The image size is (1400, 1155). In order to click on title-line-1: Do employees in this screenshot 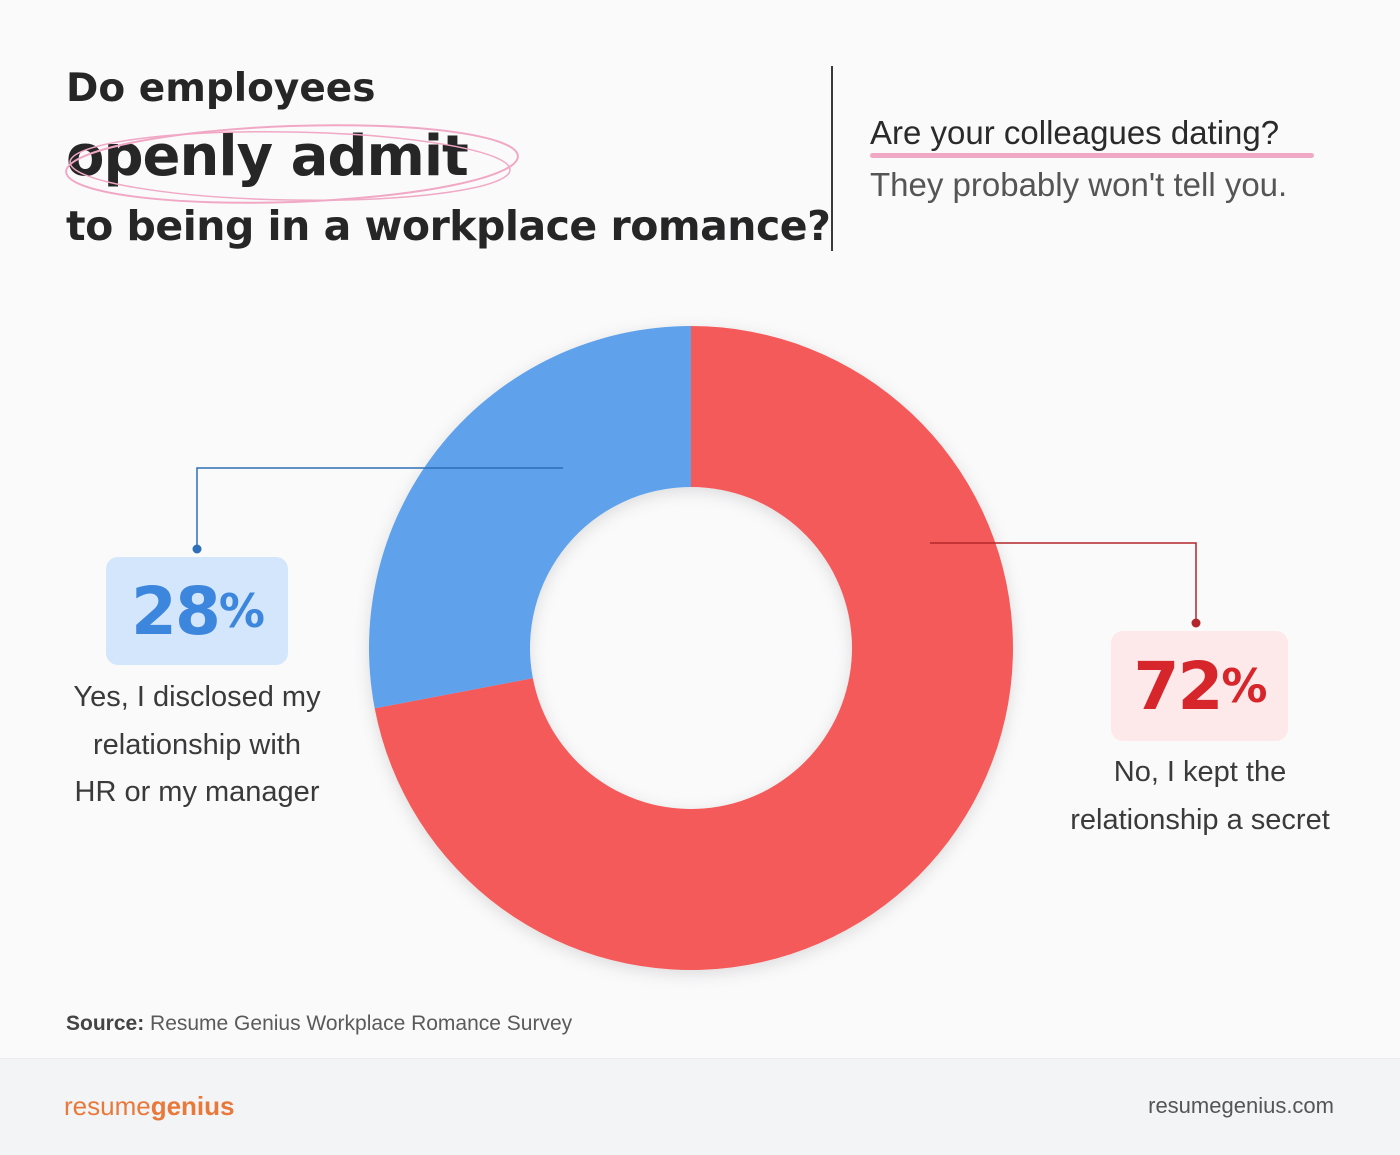, I will do `click(221, 88)`.